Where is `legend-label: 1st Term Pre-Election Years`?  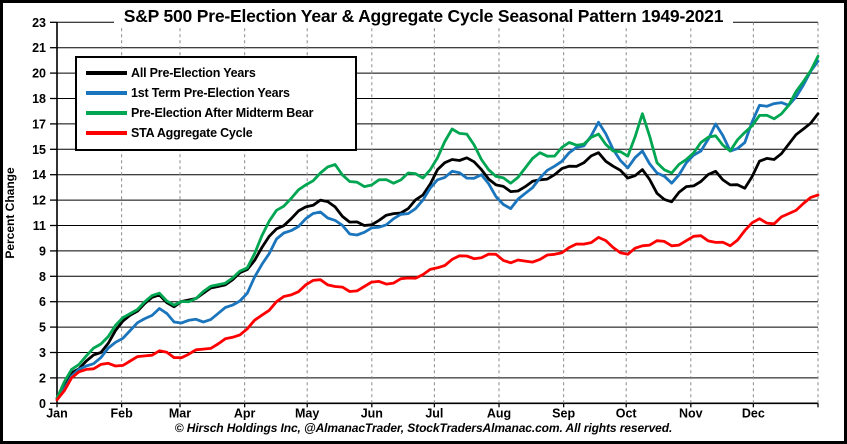 legend-label: 1st Term Pre-Election Years is located at coordinates (210, 93).